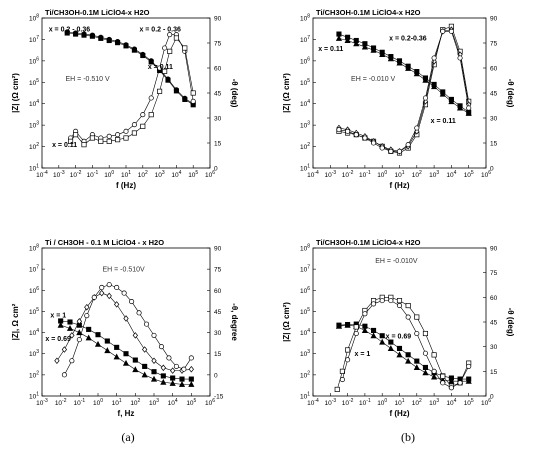 The height and width of the screenshot is (456, 550). What do you see at coordinates (510, 322) in the screenshot?
I see `y-right-axis-title: -θ (deg)` at bounding box center [510, 322].